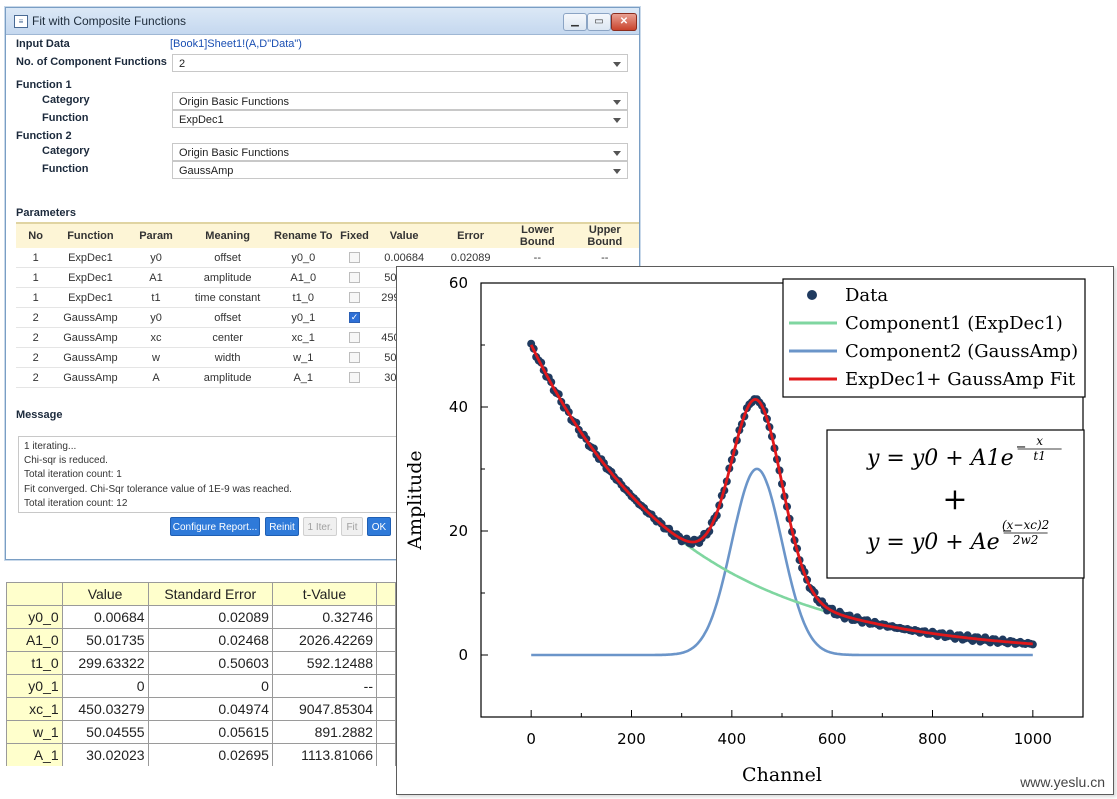 The image size is (1117, 799). I want to click on param-cell-no: 2, so click(36, 377).